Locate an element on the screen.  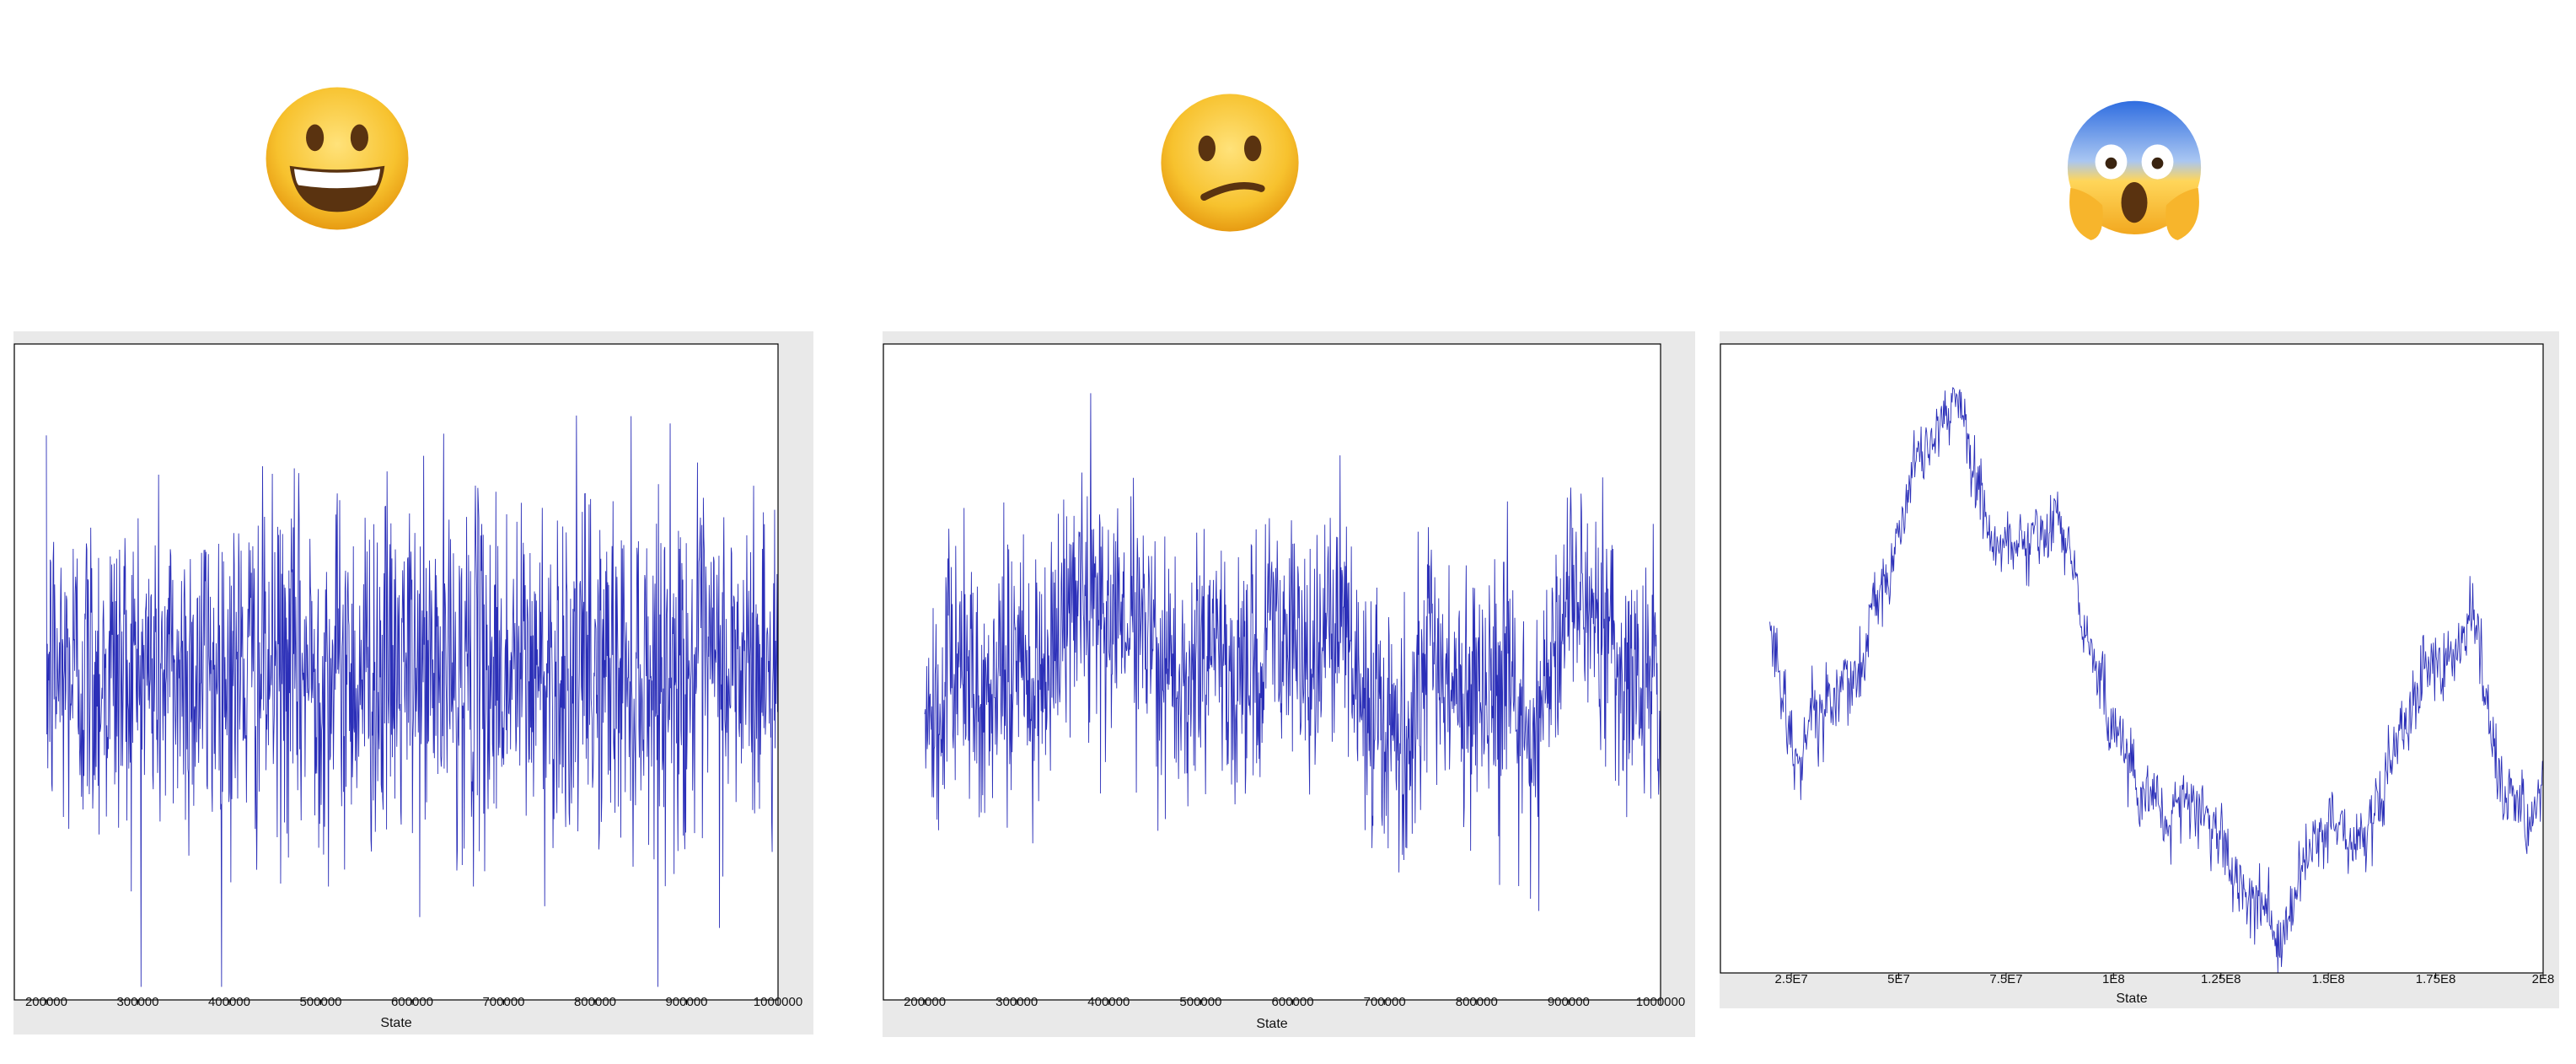
x-tick-label: 1E8 is located at coordinates (2113, 979).